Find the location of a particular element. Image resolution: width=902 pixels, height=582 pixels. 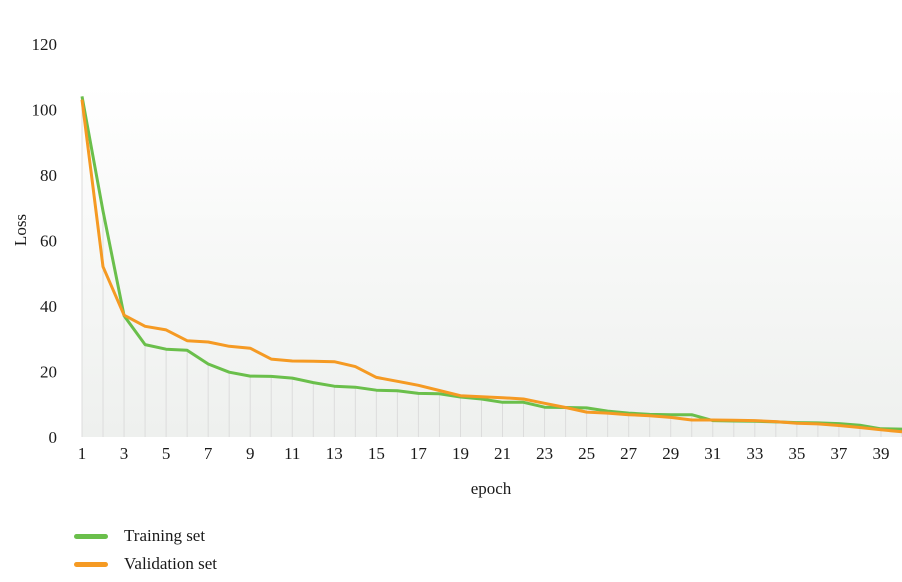

y-tick-label: 100 is located at coordinates (45, 110).